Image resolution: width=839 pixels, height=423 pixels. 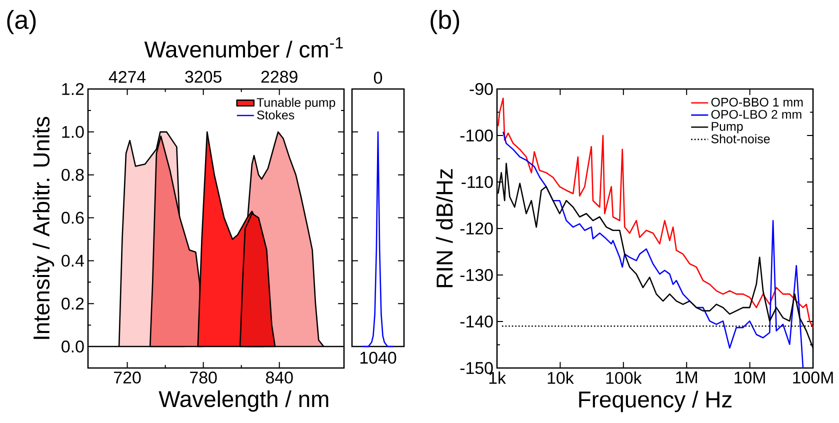 What do you see at coordinates (749, 378) in the screenshot?
I see `x-tick-label: 10M` at bounding box center [749, 378].